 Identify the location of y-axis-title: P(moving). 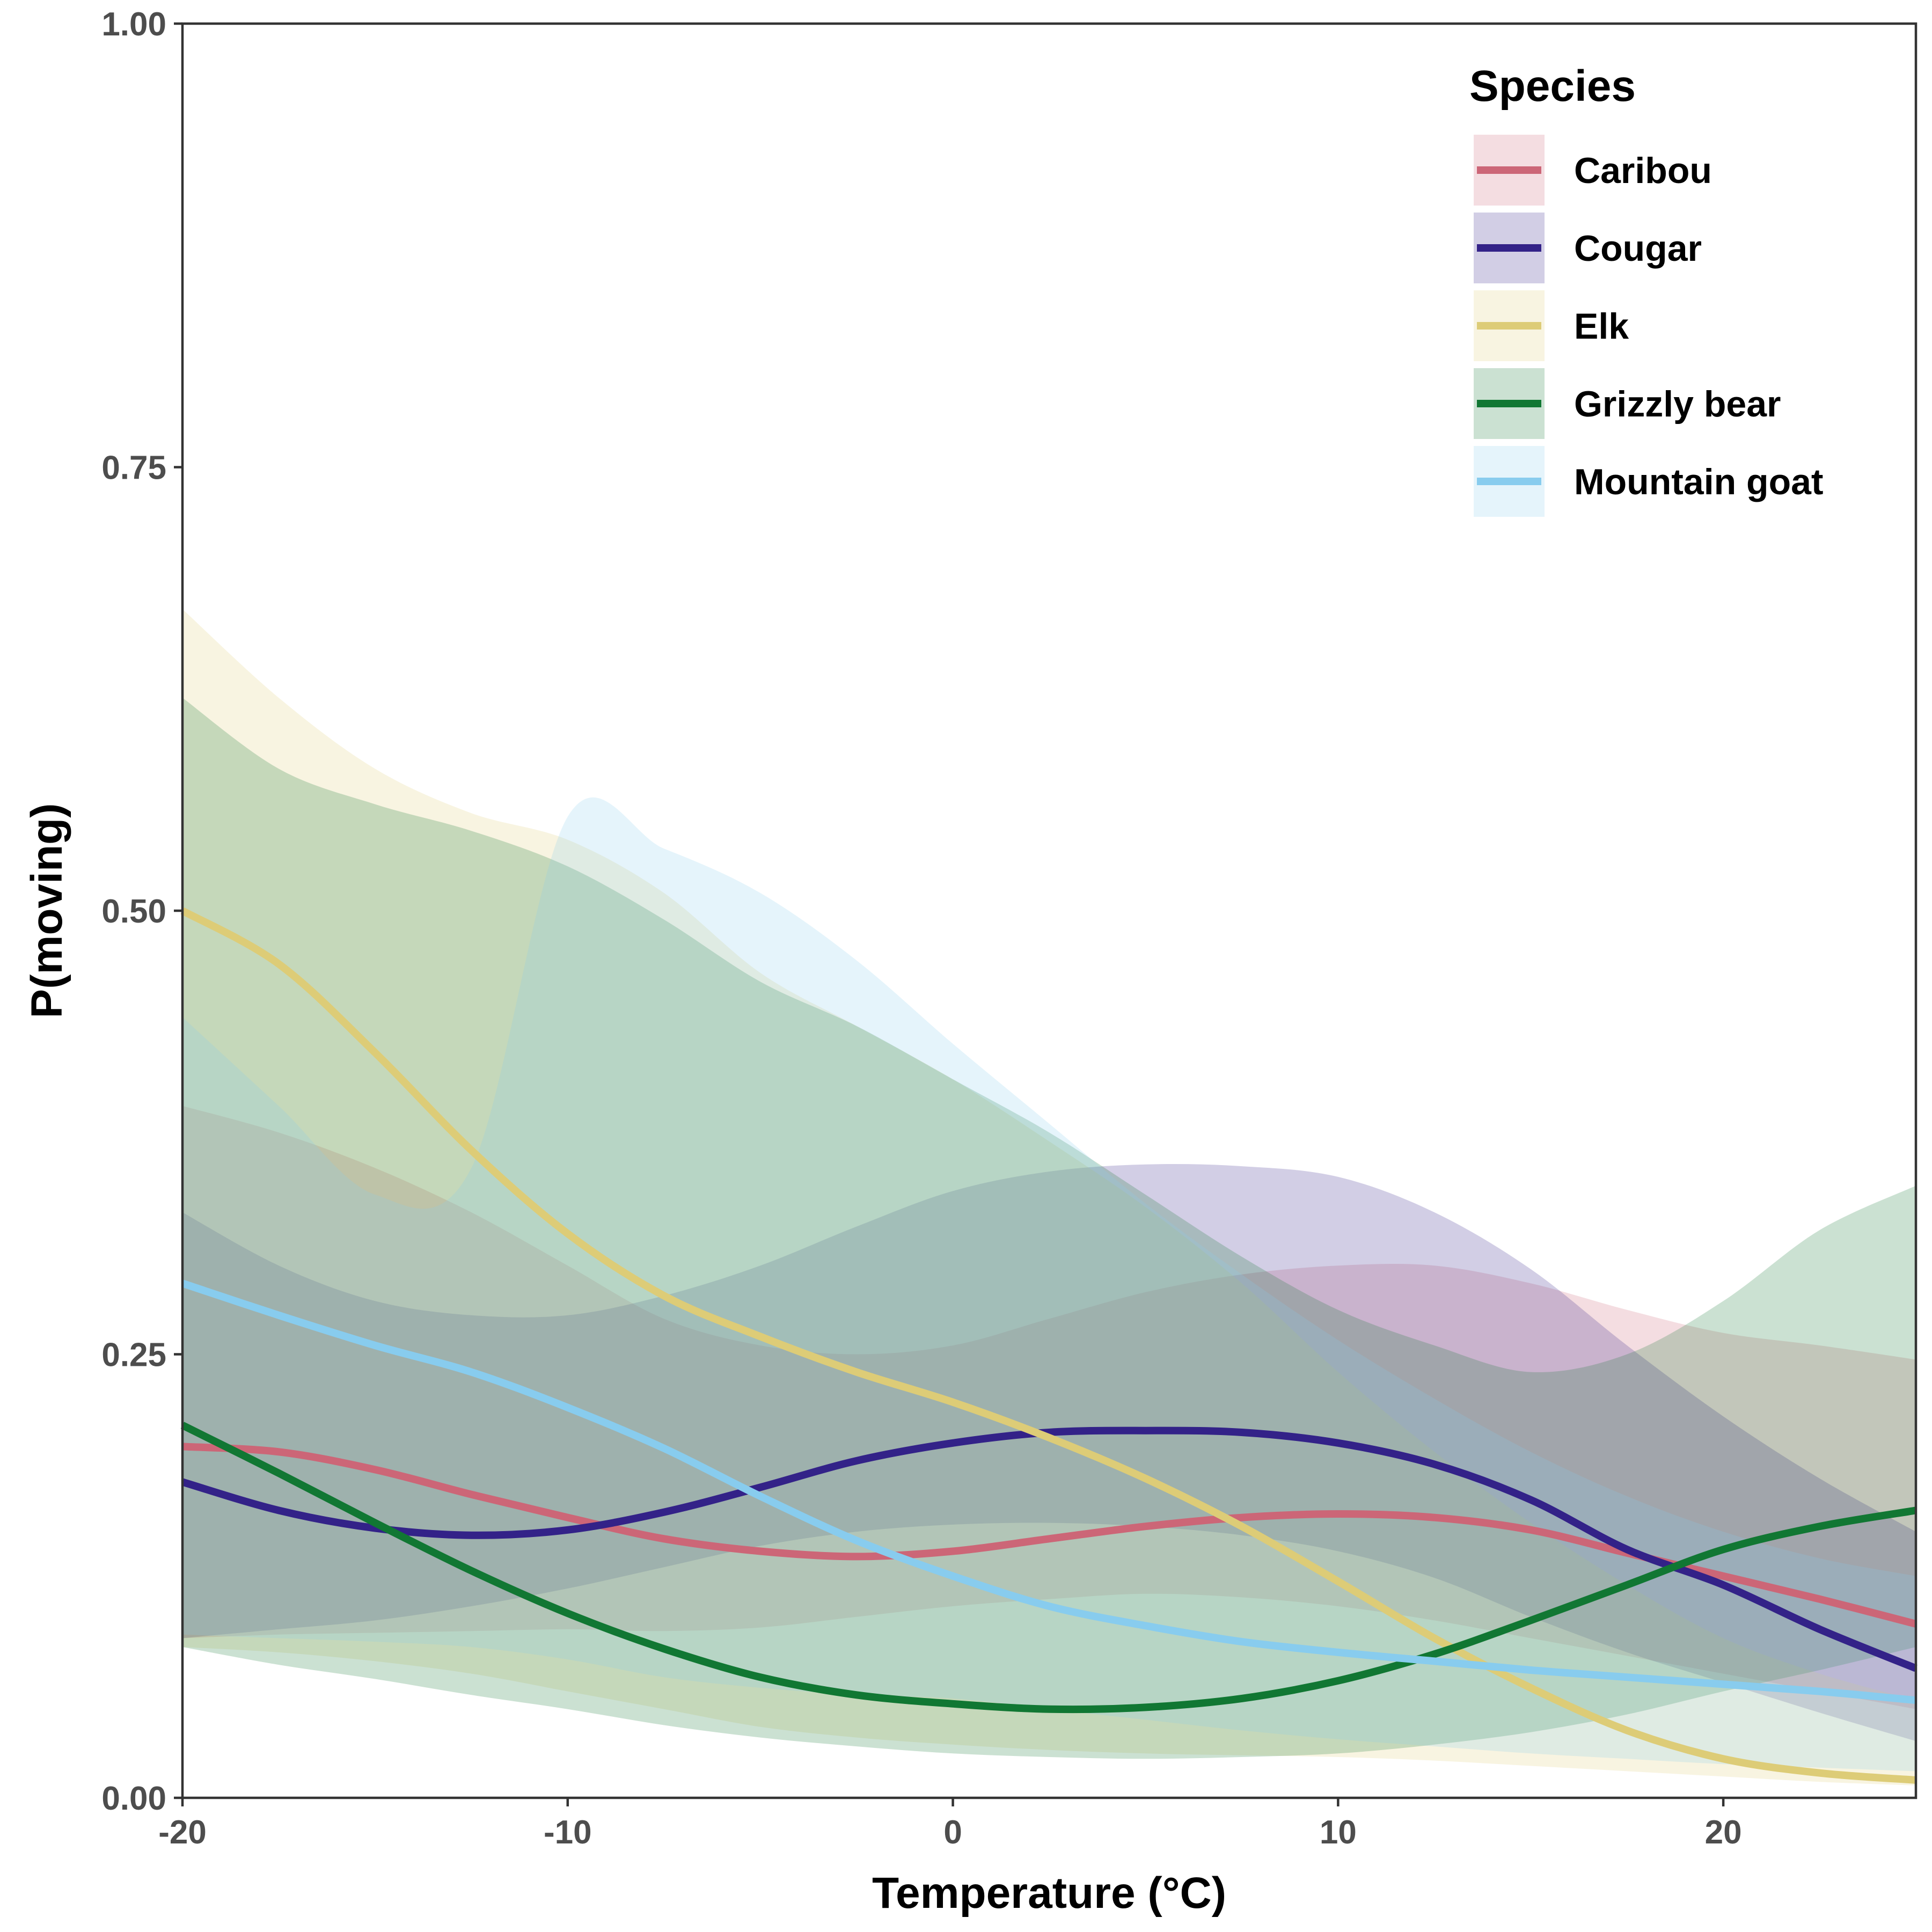
(47, 911).